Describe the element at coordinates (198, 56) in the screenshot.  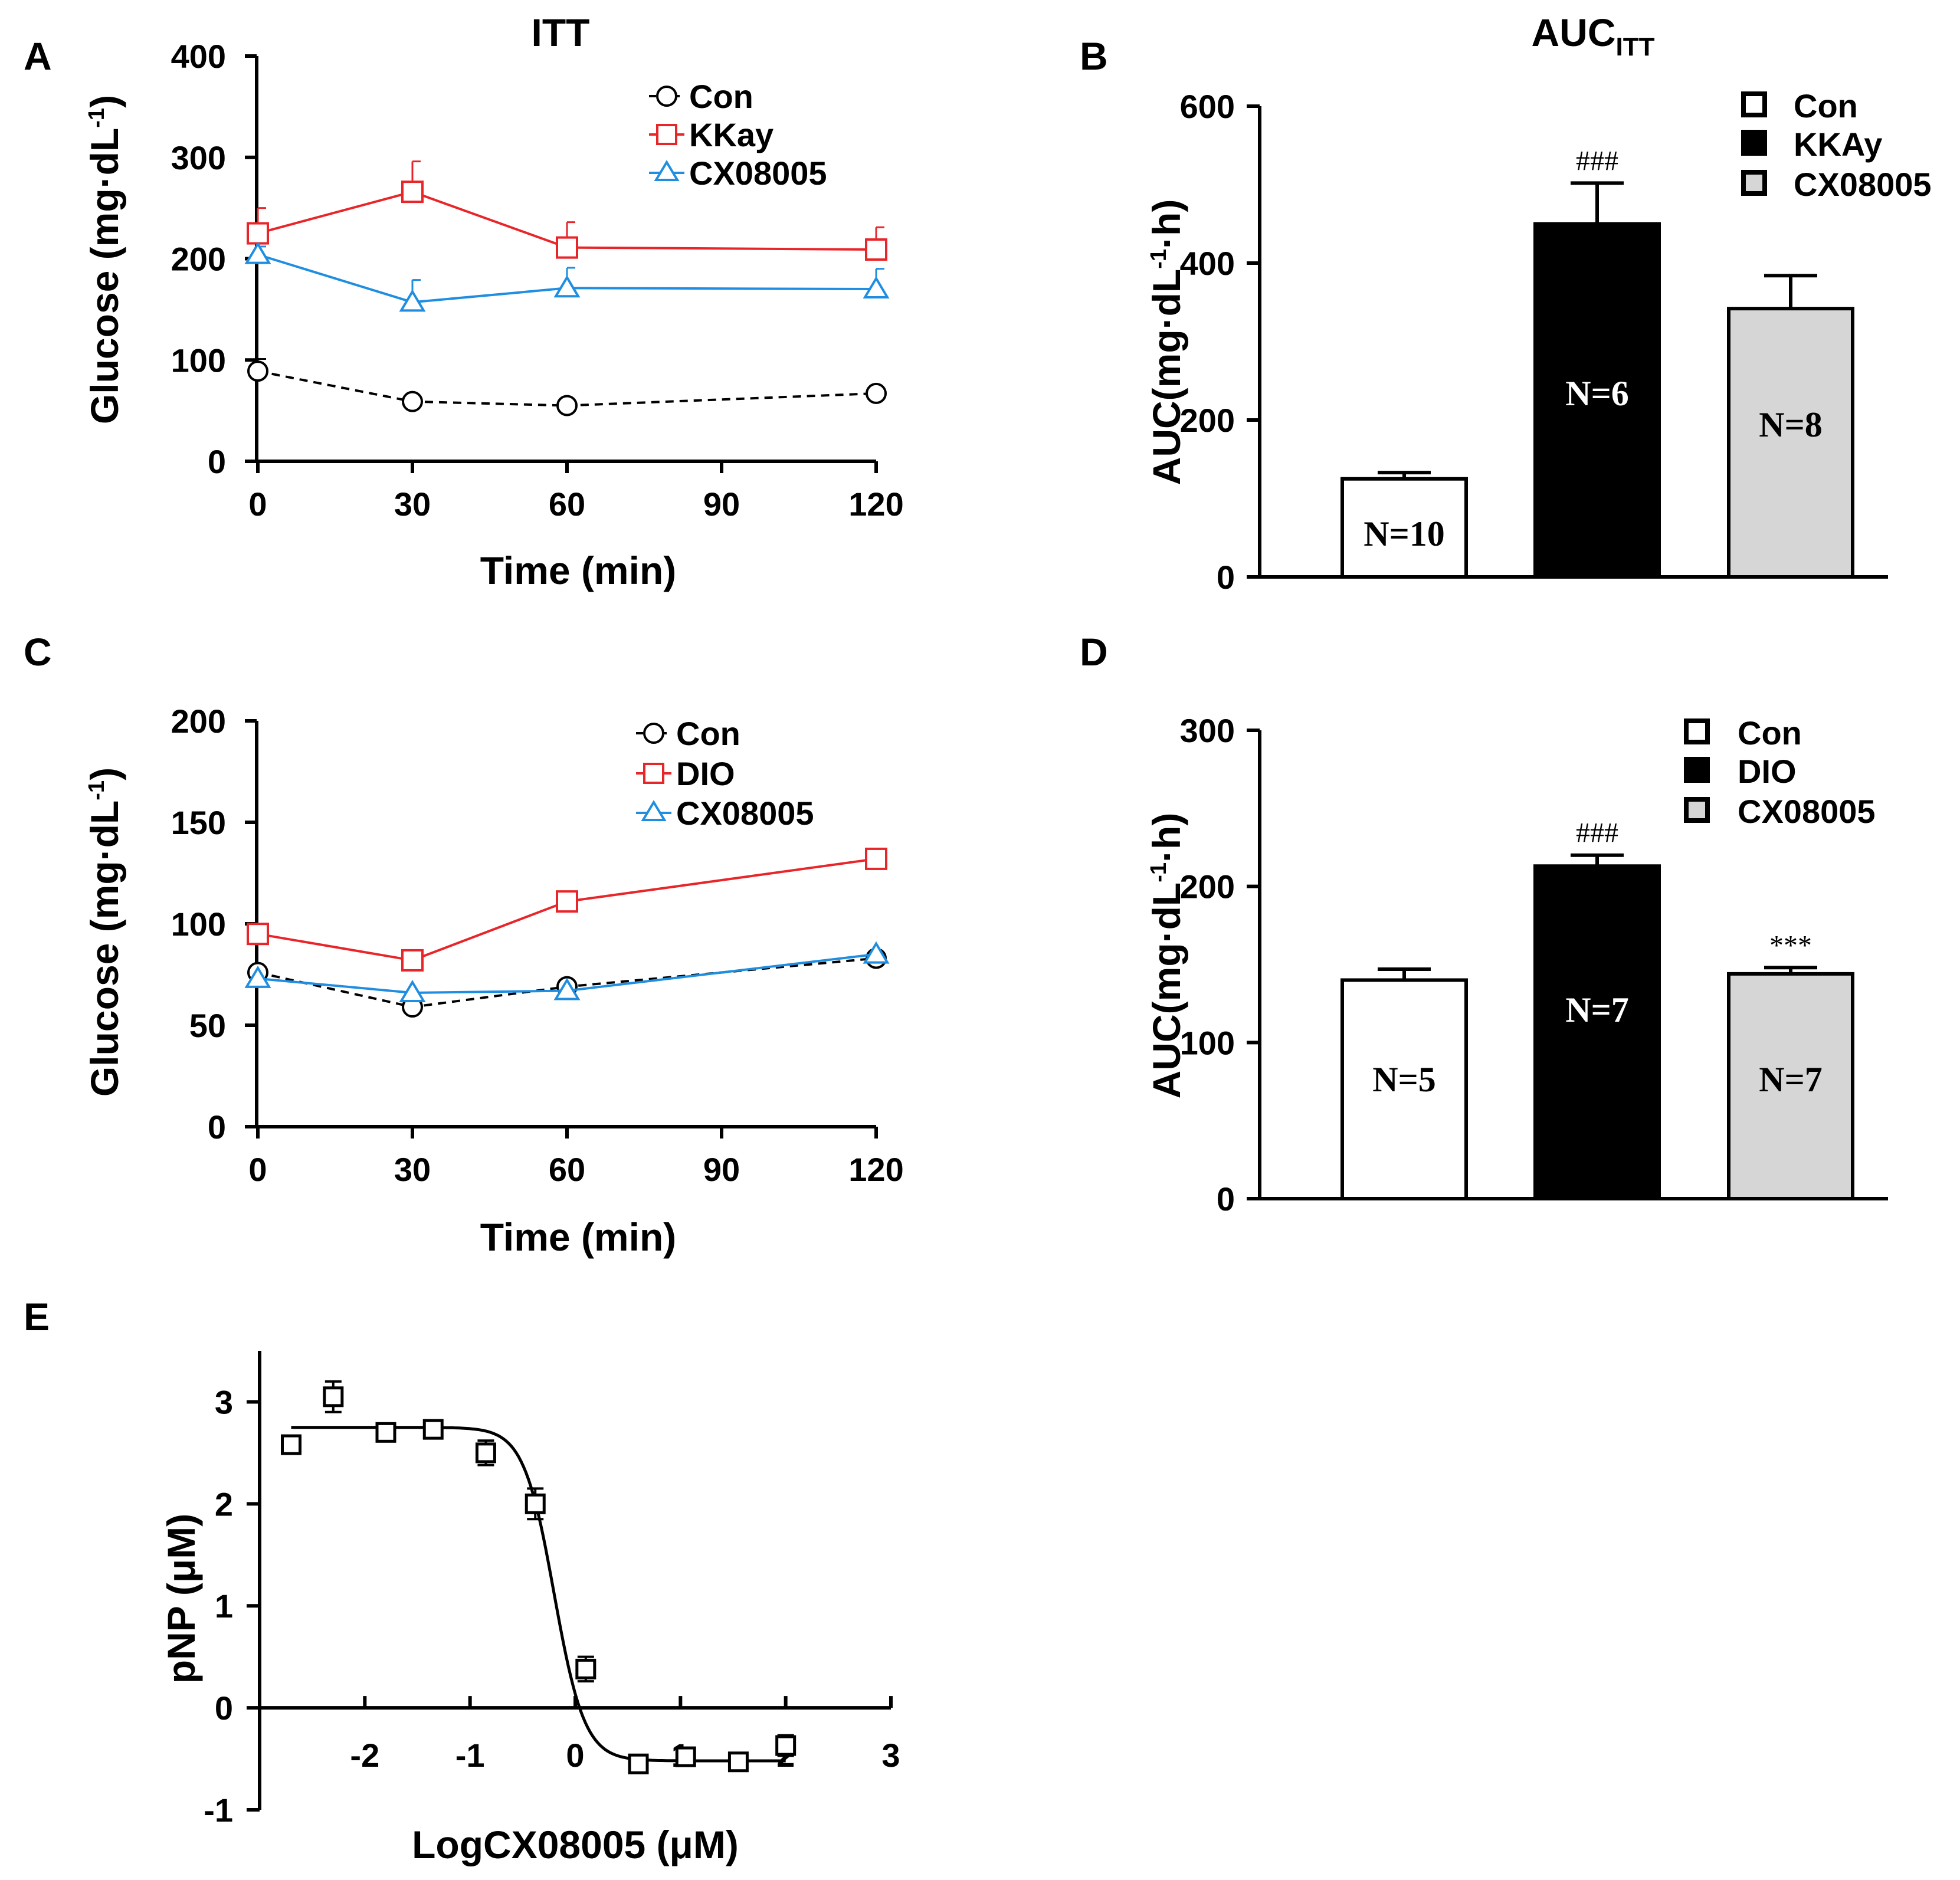
I see `y-tick-label: 400` at that location.